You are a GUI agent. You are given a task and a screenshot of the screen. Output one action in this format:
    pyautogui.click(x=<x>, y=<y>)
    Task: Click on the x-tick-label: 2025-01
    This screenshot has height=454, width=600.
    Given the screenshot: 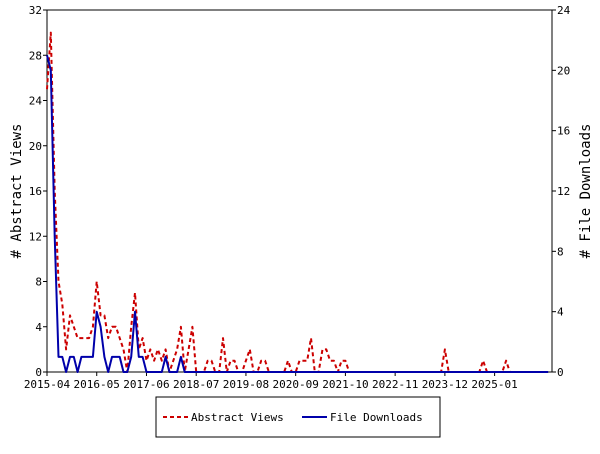 What is the action you would take?
    pyautogui.click(x=494, y=384)
    